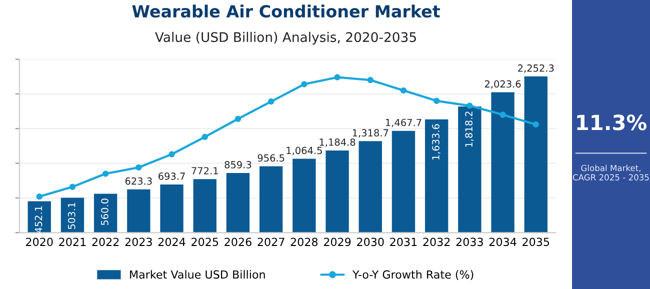  I want to click on chart-title: Wearable Air Conditioner Market, so click(286, 11).